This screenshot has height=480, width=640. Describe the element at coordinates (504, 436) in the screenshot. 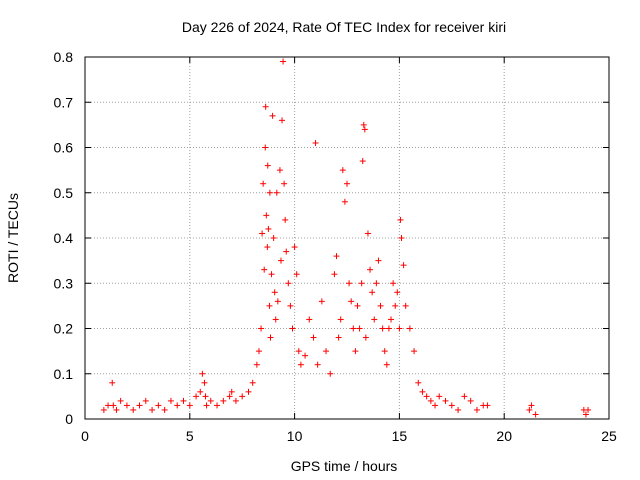

I see `x-tick-label: 20` at that location.